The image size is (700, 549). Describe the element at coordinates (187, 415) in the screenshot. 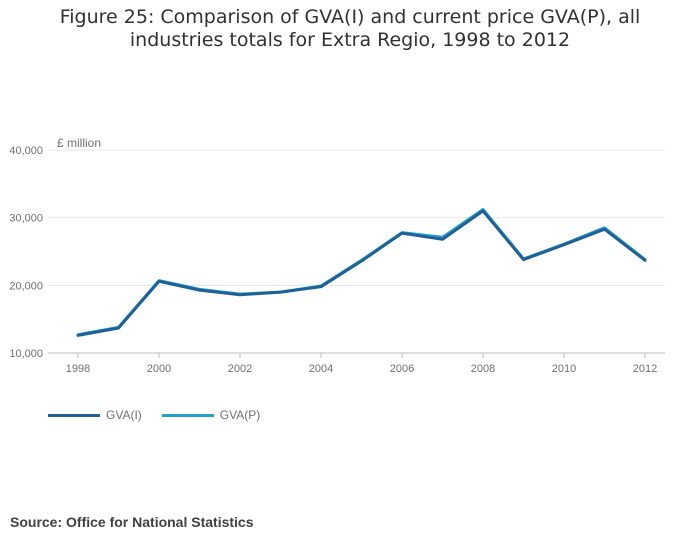

I see `legend-swatch-gva-p` at that location.